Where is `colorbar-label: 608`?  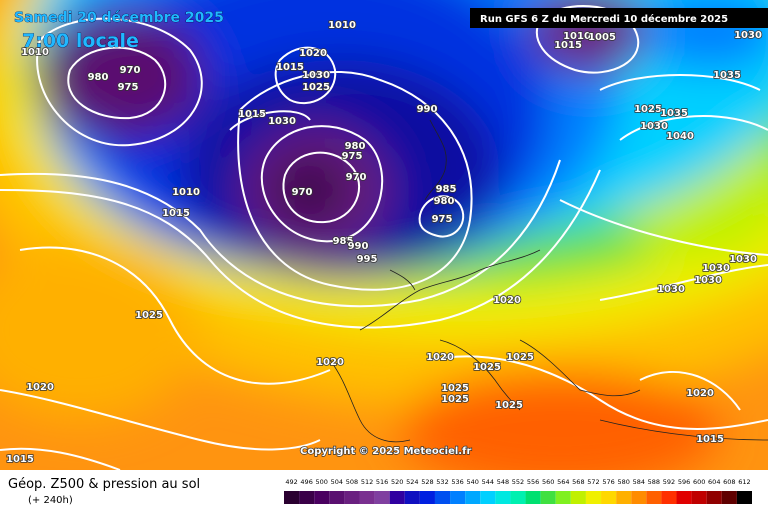
colorbar-label: 608 is located at coordinates (729, 482).